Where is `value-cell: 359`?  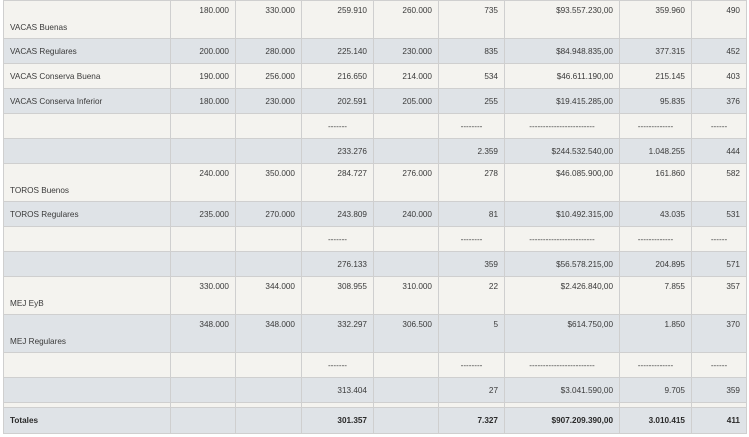
value-cell: 359 is located at coordinates (719, 390).